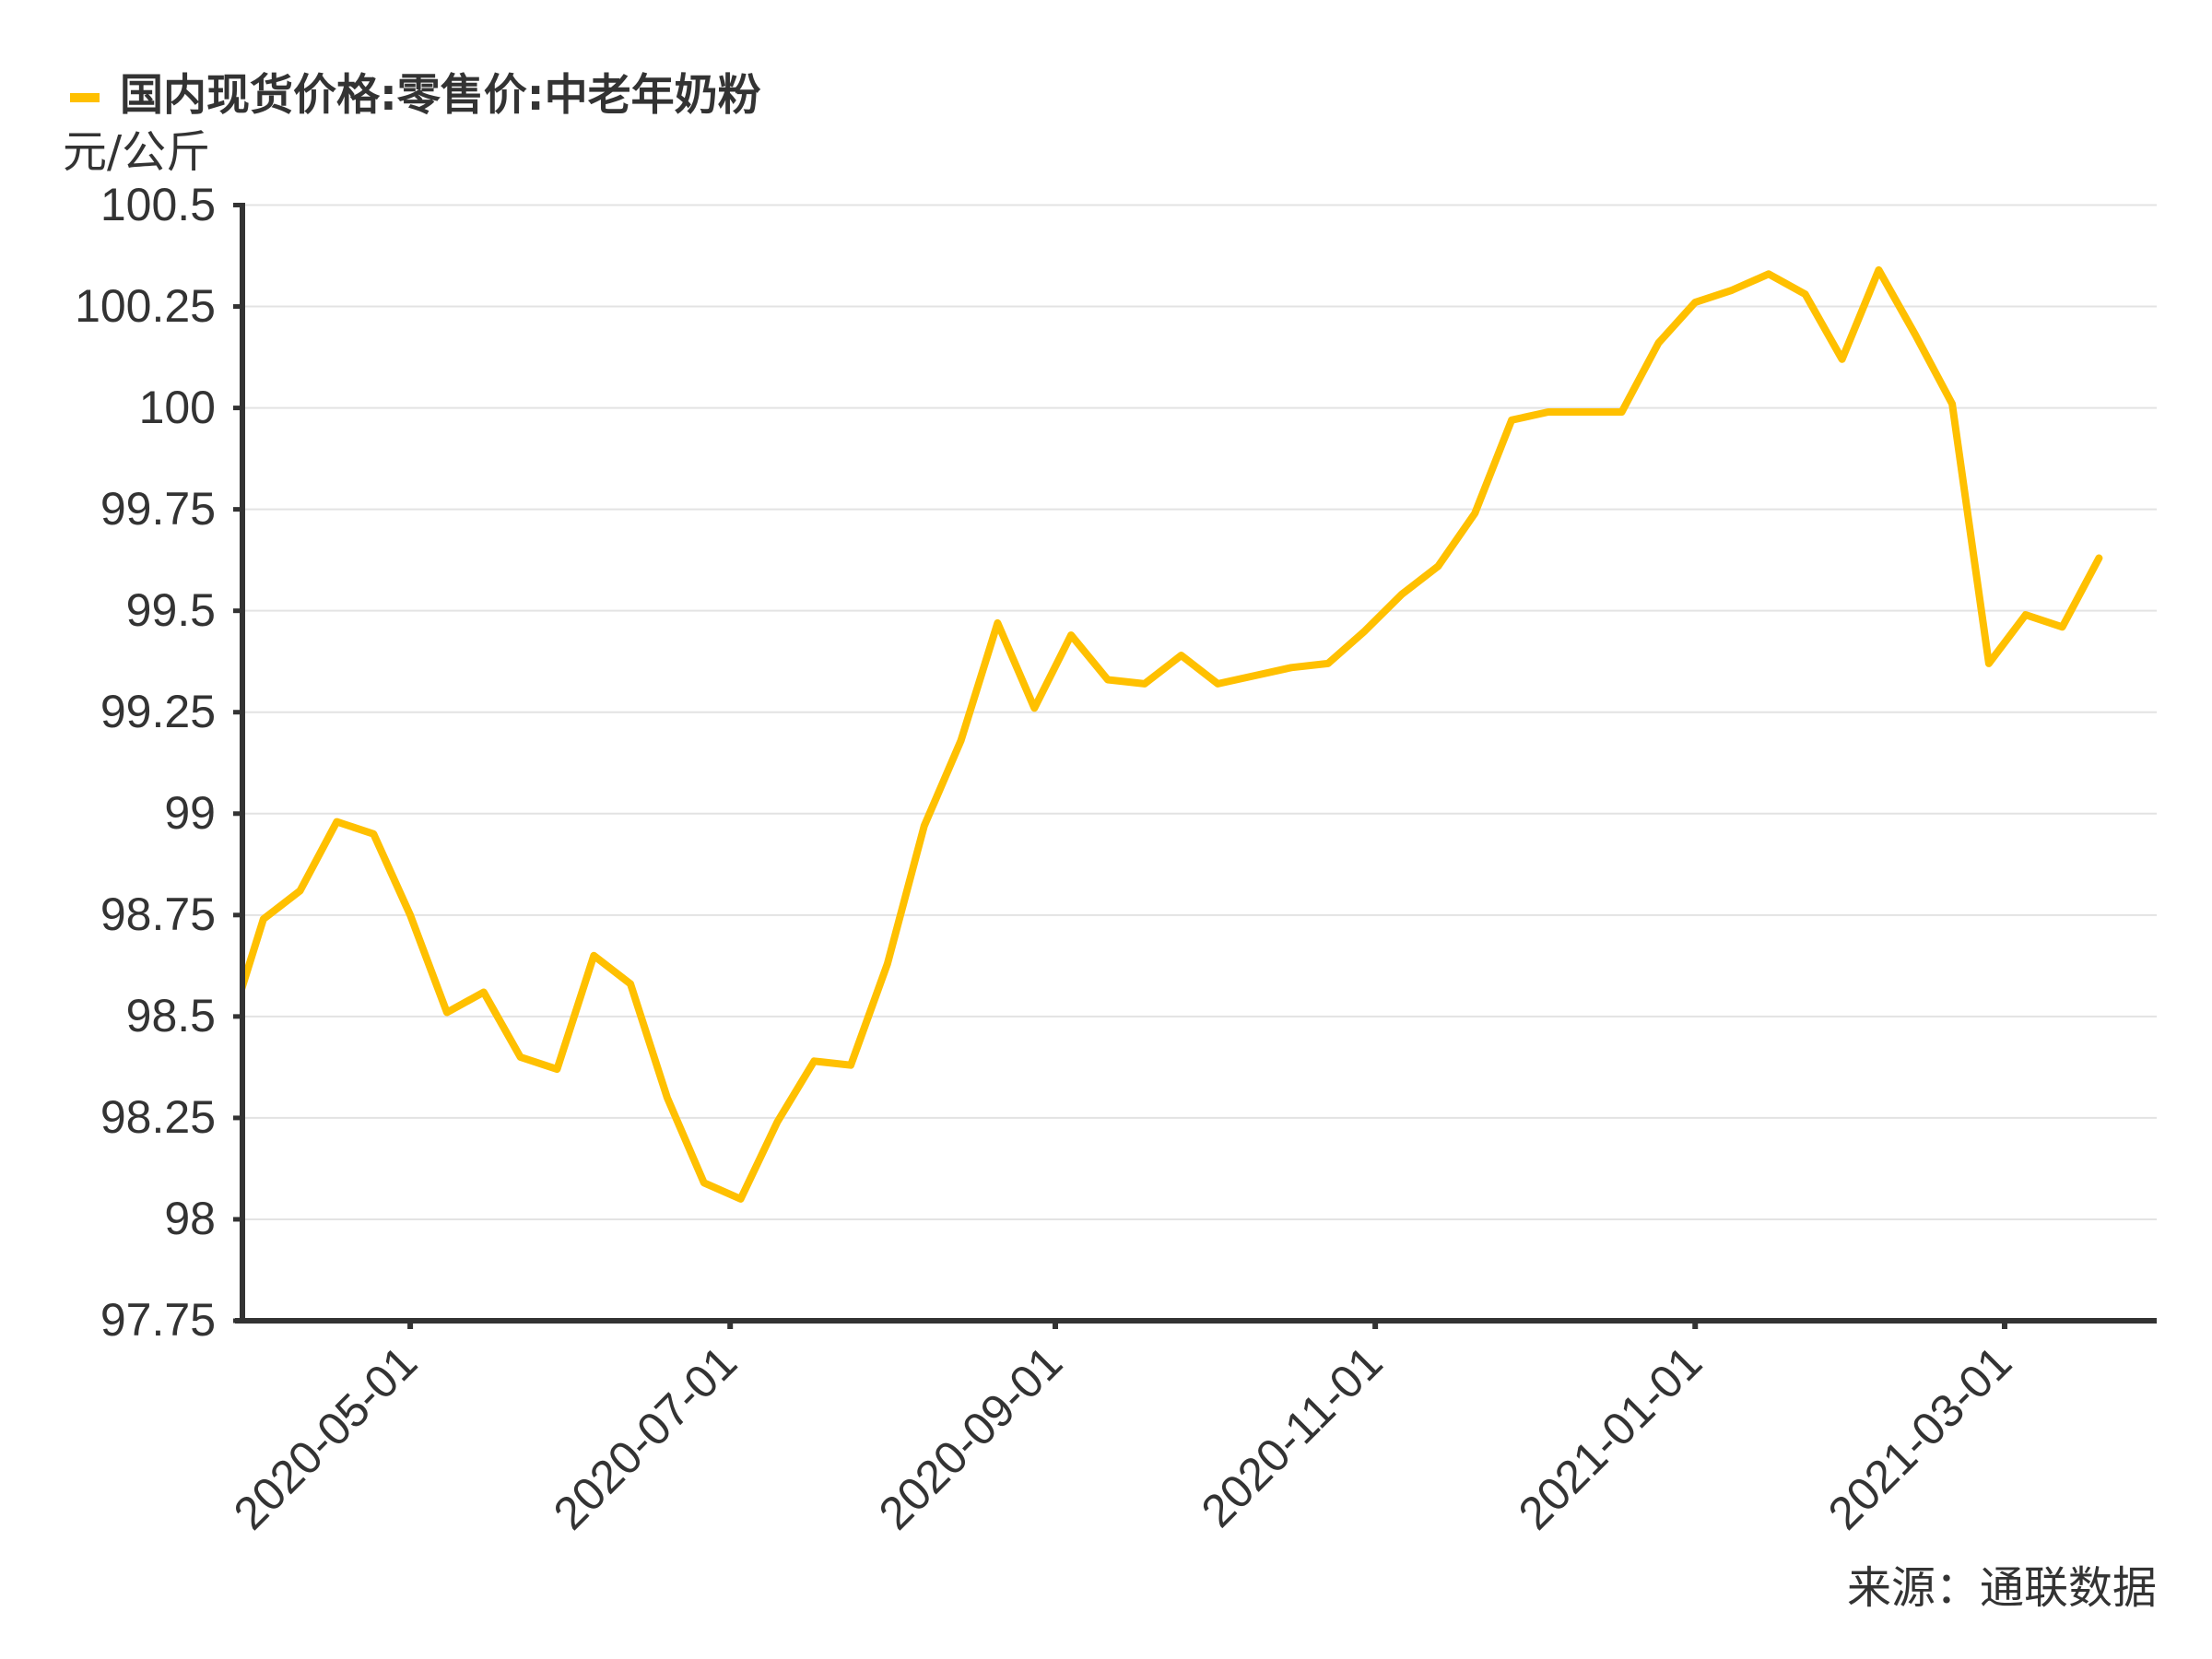 This screenshot has height=1659, width=2212. What do you see at coordinates (158, 914) in the screenshot?
I see `y-tick-label: 98.75` at bounding box center [158, 914].